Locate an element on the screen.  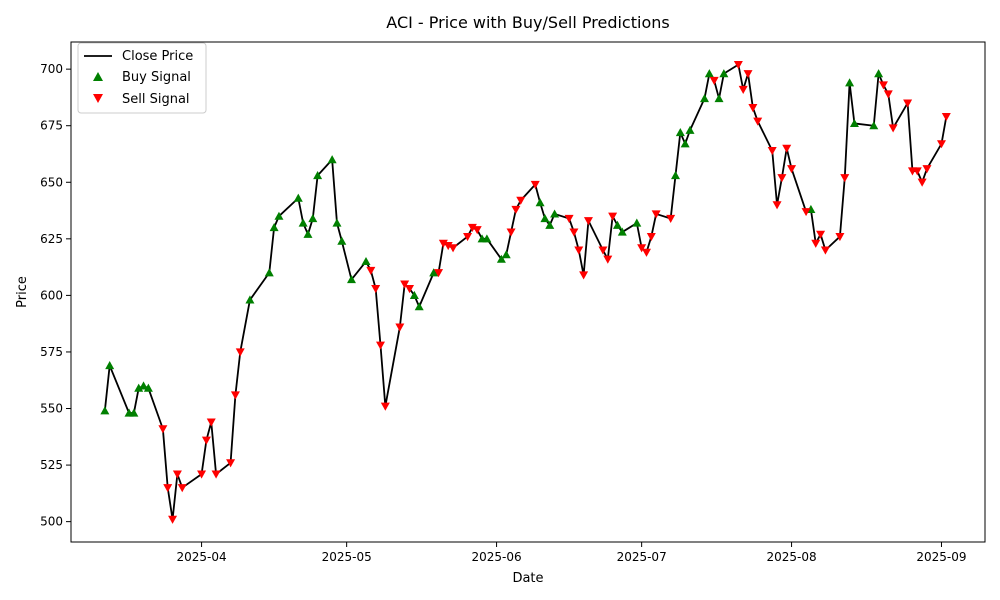
legend-buy-label: Buy Signal is located at coordinates (156, 77).